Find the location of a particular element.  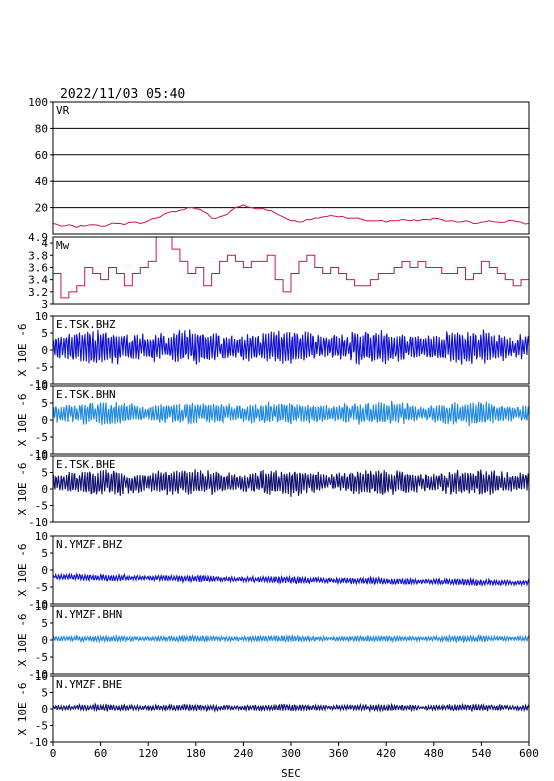

panel-1: 33.23.43.63.844.9 Mw is located at coordinates (279, 271).